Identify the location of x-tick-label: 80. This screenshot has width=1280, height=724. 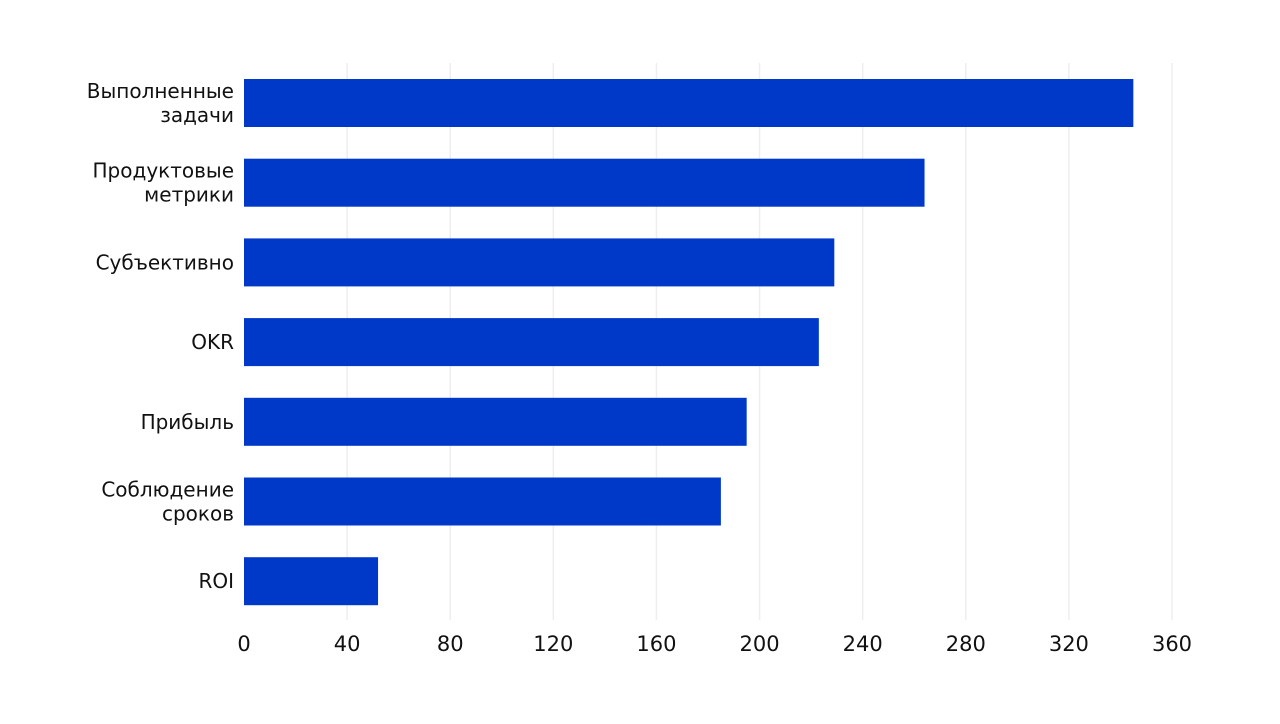
(450, 644).